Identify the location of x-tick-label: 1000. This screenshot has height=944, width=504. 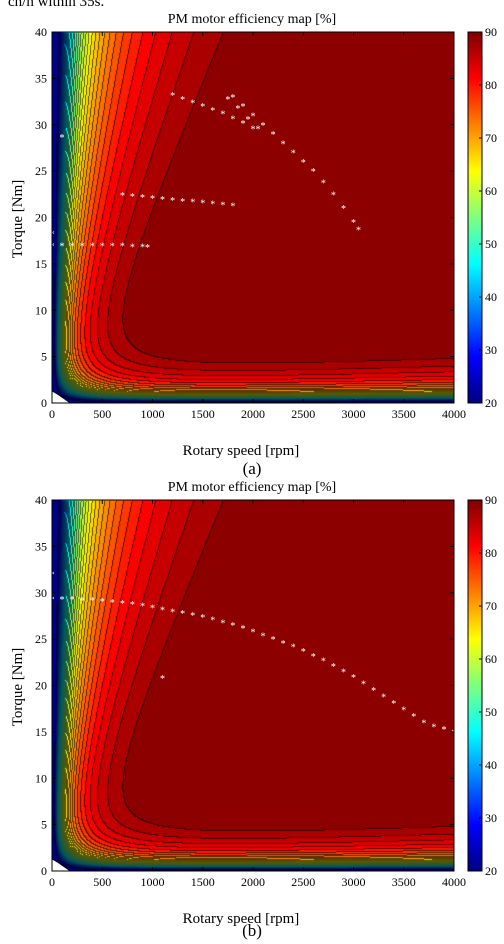
(153, 414).